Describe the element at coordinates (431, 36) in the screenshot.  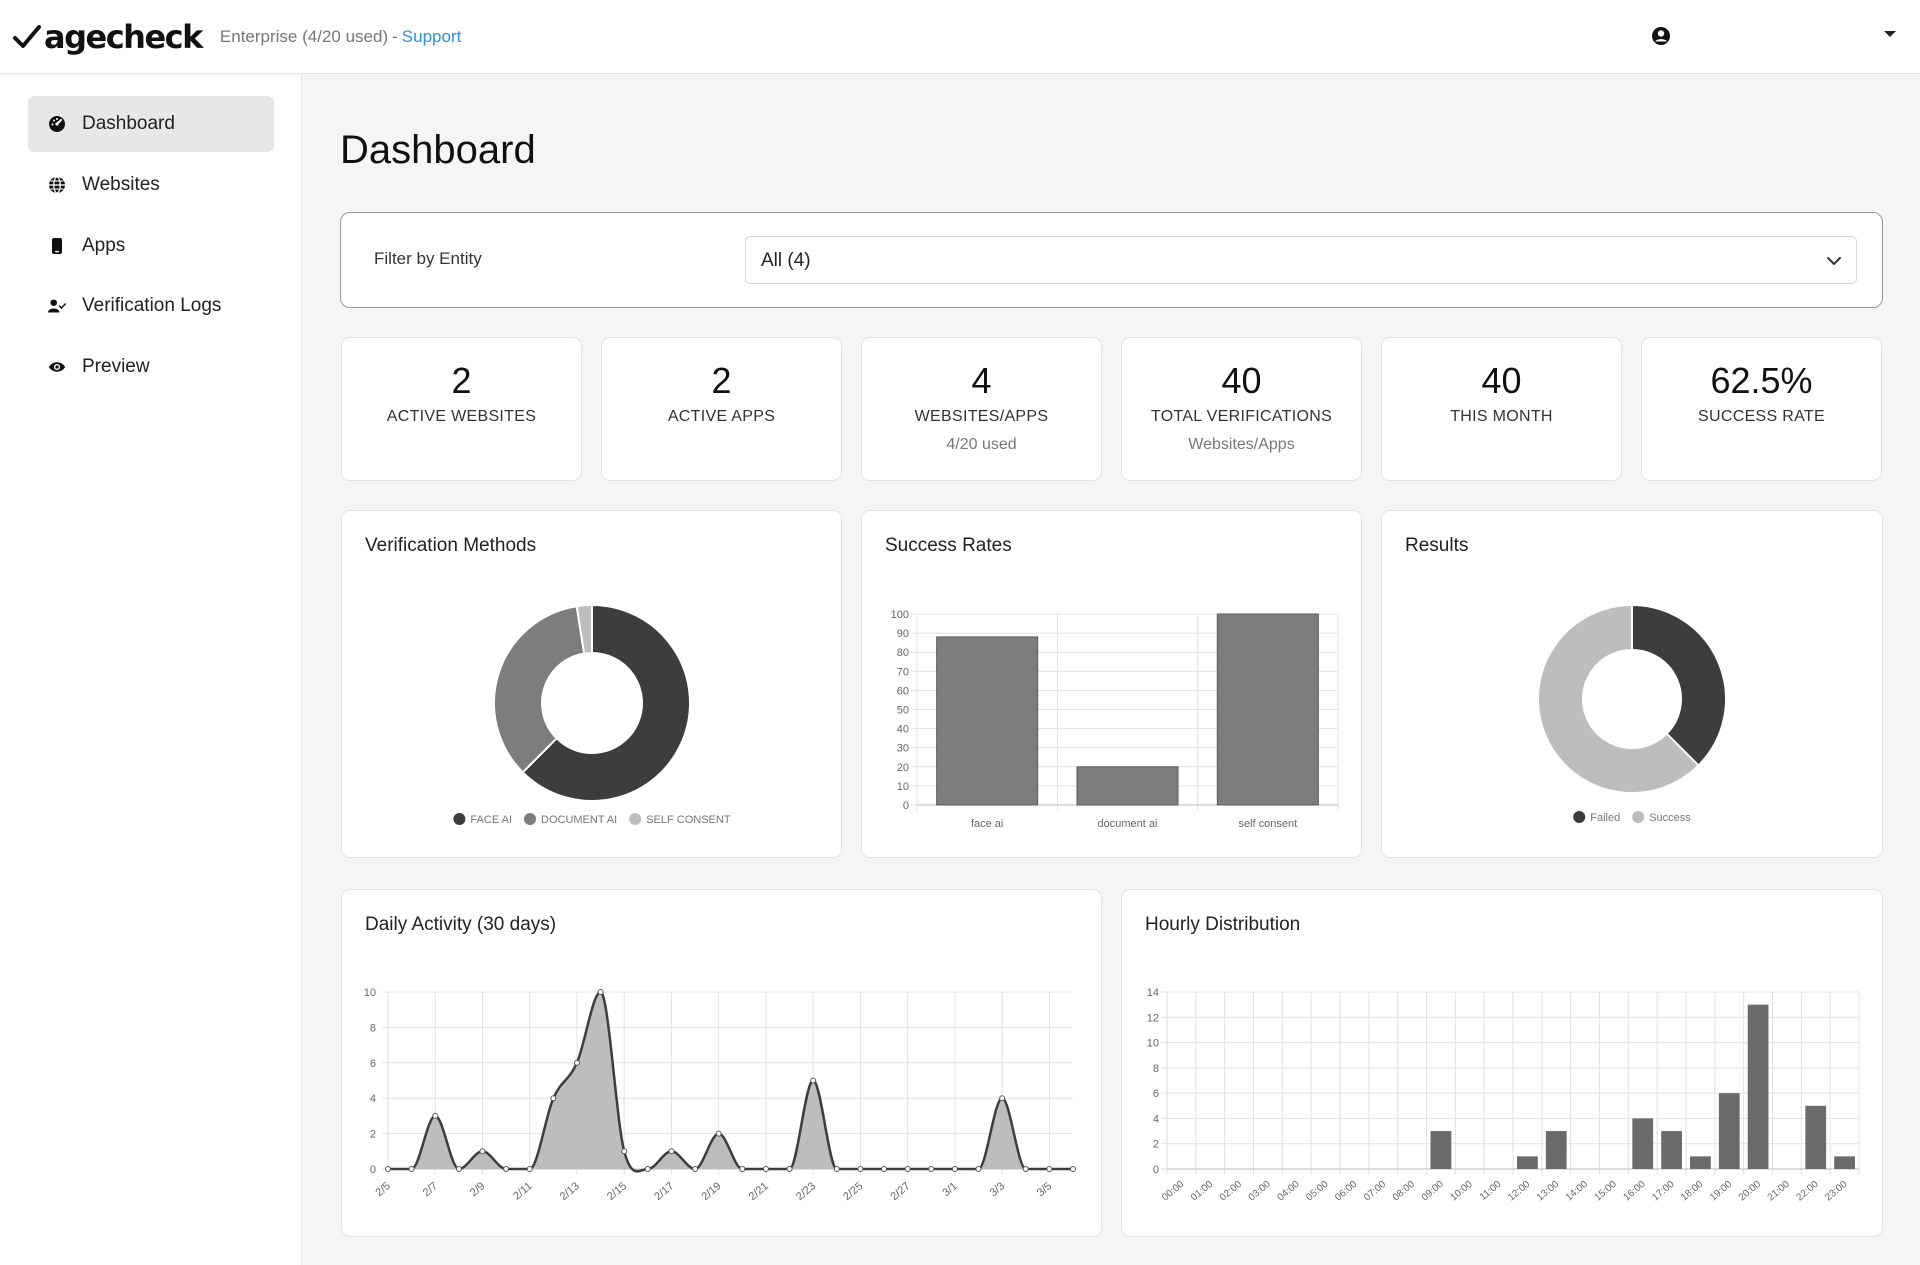
I see `support-link: Support` at that location.